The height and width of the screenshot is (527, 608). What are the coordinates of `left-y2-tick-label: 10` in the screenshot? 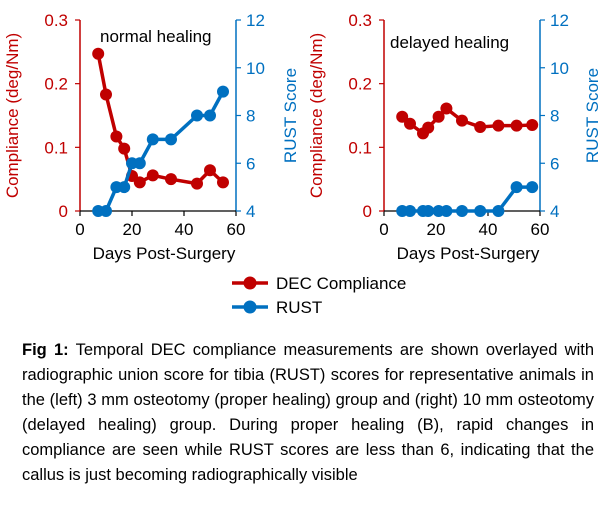 It's located at (255, 68).